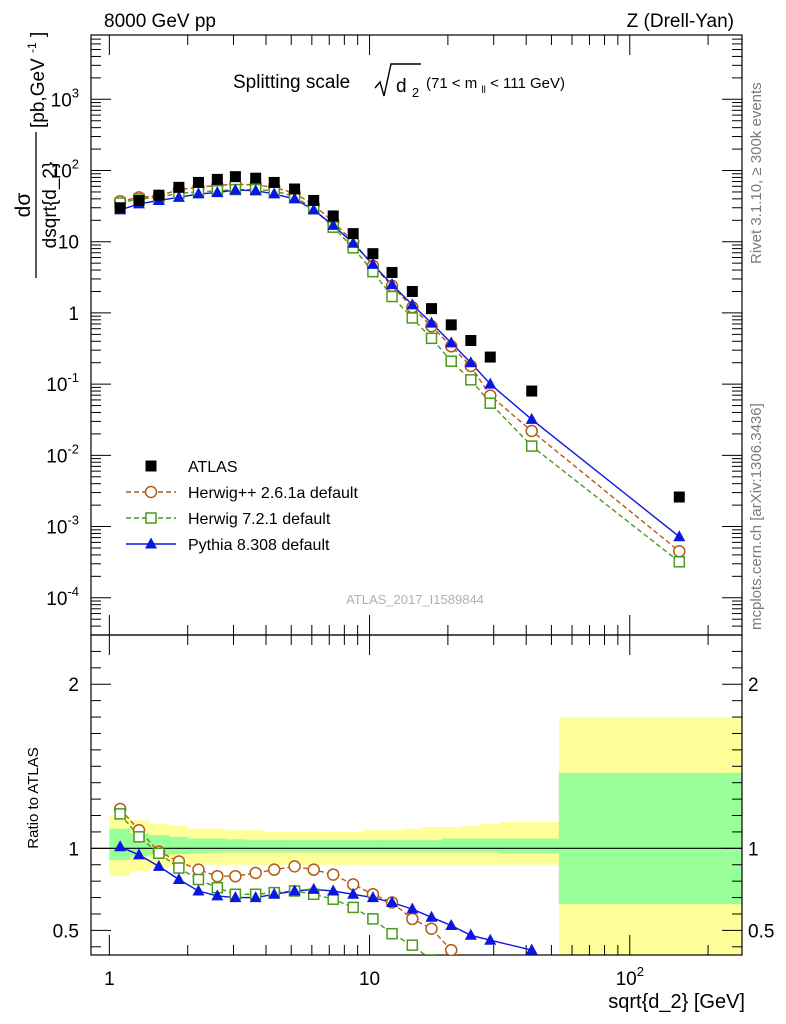 The image size is (786, 1024). I want to click on plot-title: Splitting scale, so click(291, 82).